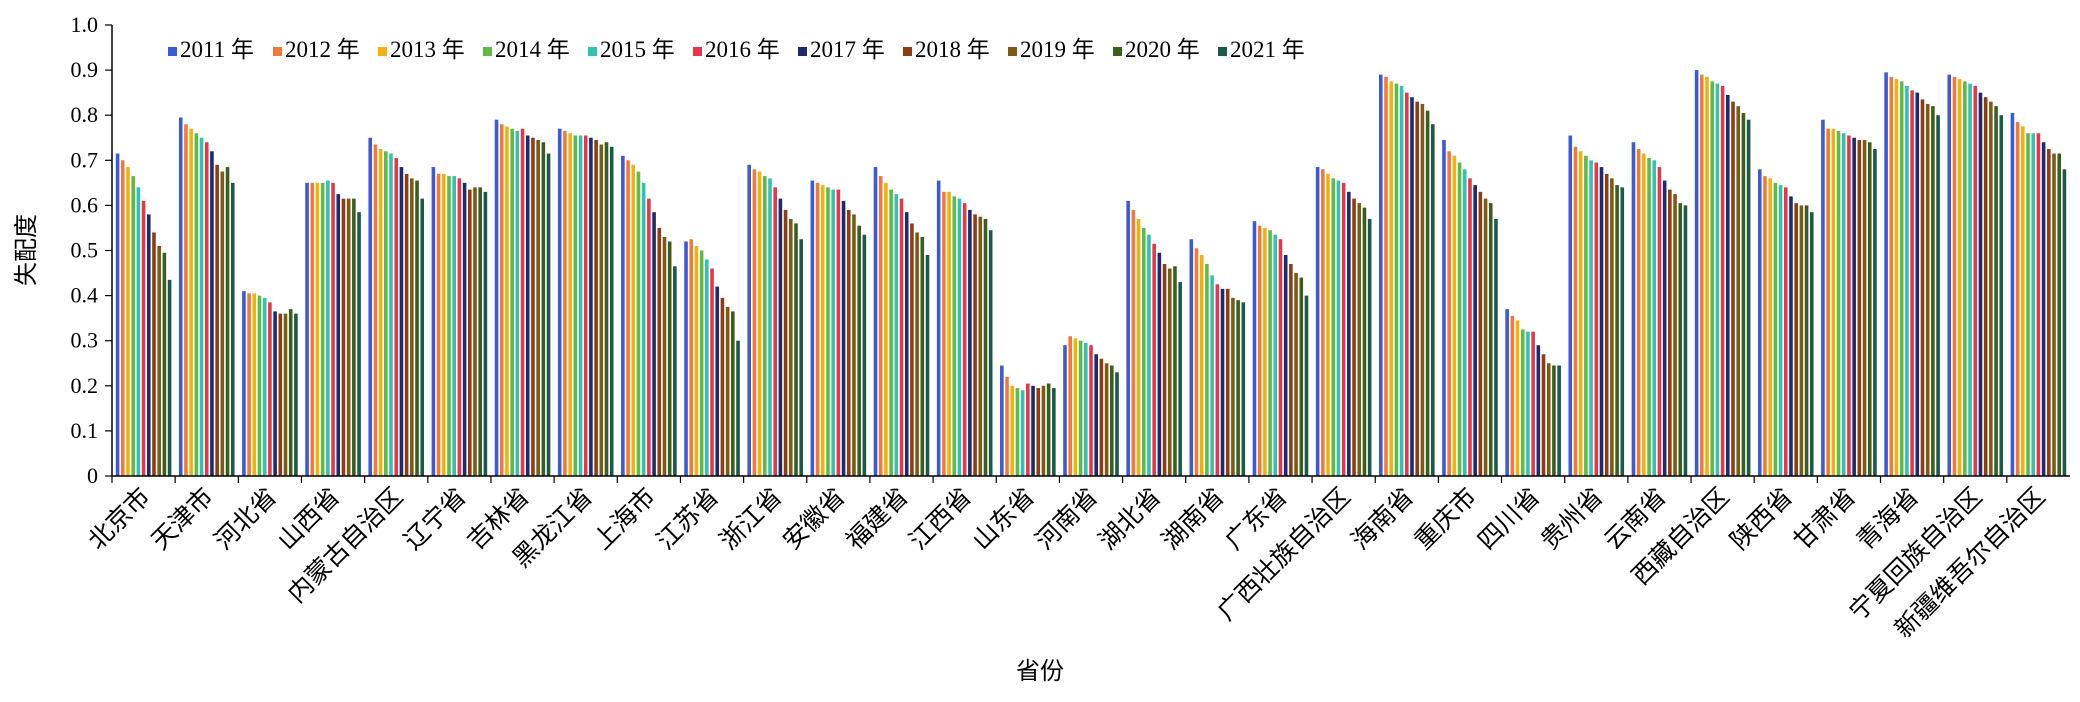 This screenshot has height=702, width=2080. What do you see at coordinates (322, 49) in the screenshot?
I see `legend-label: 2012 年` at bounding box center [322, 49].